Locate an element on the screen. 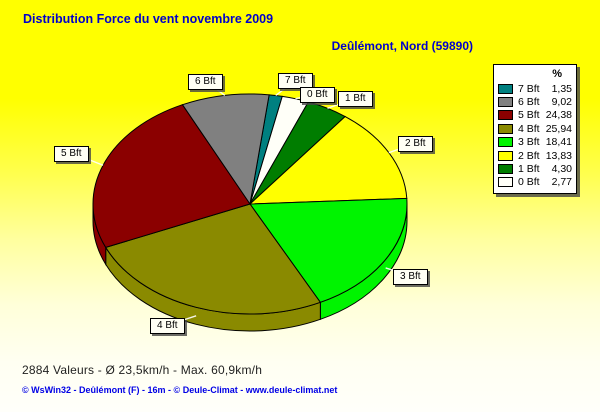  legend-label: 1 Bft is located at coordinates (529, 169).